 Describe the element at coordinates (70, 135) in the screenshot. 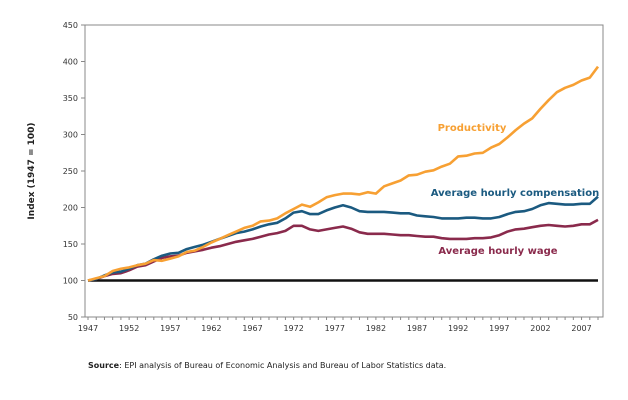

I see `y-tick-label: 300` at that location.